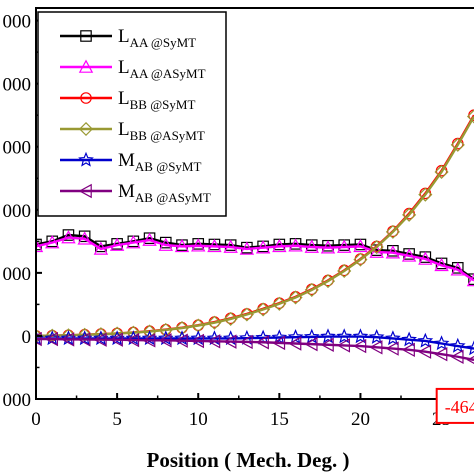 This screenshot has width=474, height=474. Describe the element at coordinates (27, 337) in the screenshot. I see `y-tick-label: 0` at that location.